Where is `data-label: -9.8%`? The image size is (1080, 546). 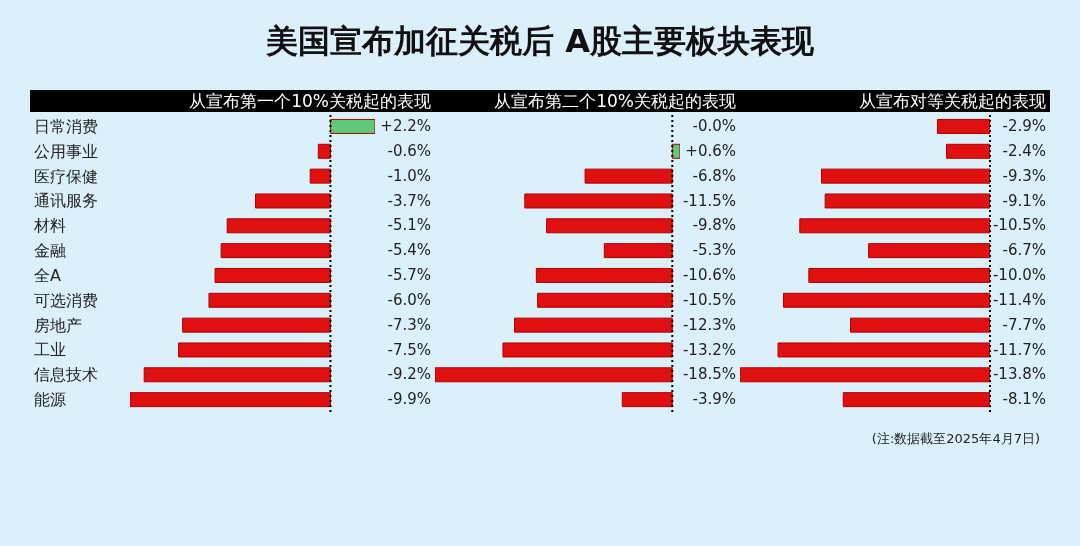
data-label: -9.8% is located at coordinates (714, 226).